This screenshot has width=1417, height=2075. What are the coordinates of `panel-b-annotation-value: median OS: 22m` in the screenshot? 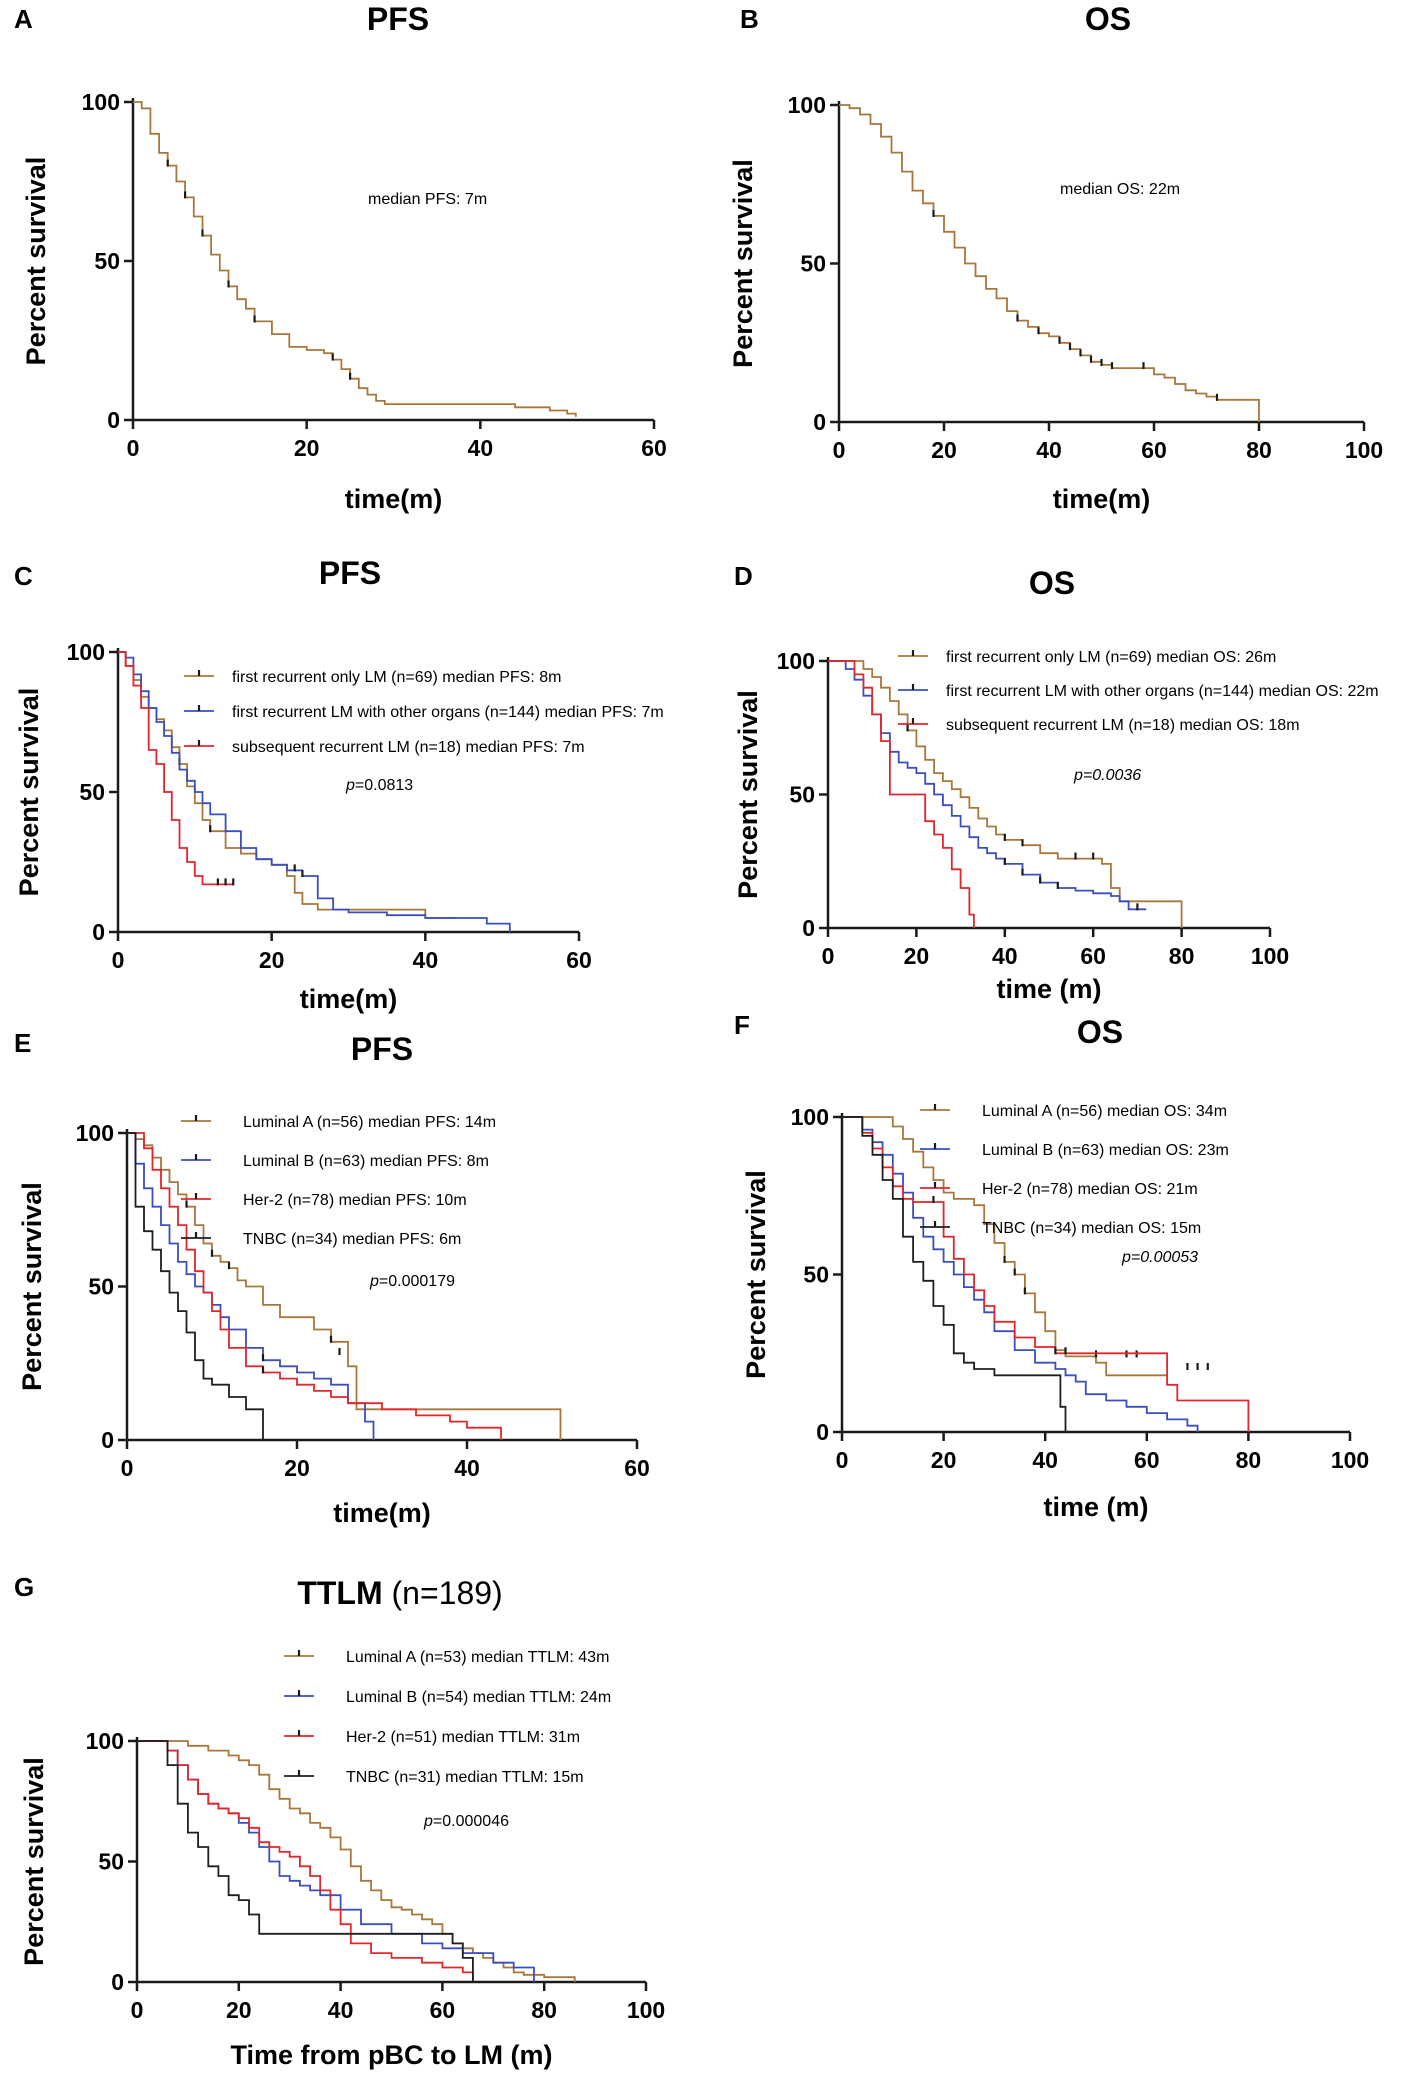 It's located at (1120, 189).